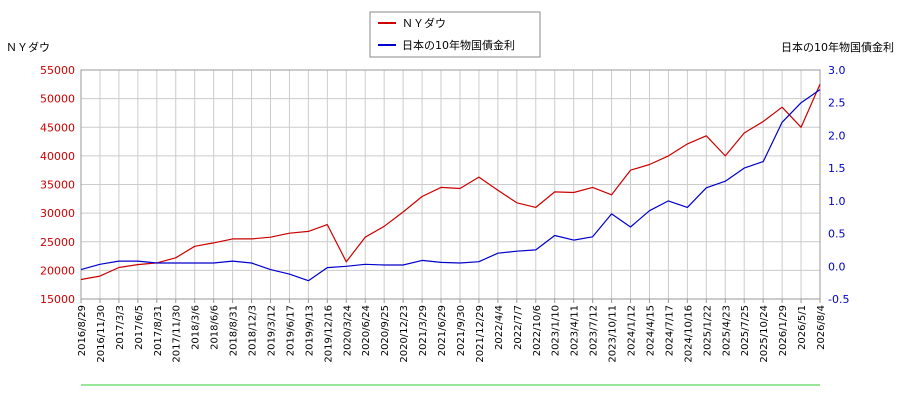 The width and height of the screenshot is (900, 400). Describe the element at coordinates (632, 330) in the screenshot. I see `x-tick-label: 2024/1/12` at that location.